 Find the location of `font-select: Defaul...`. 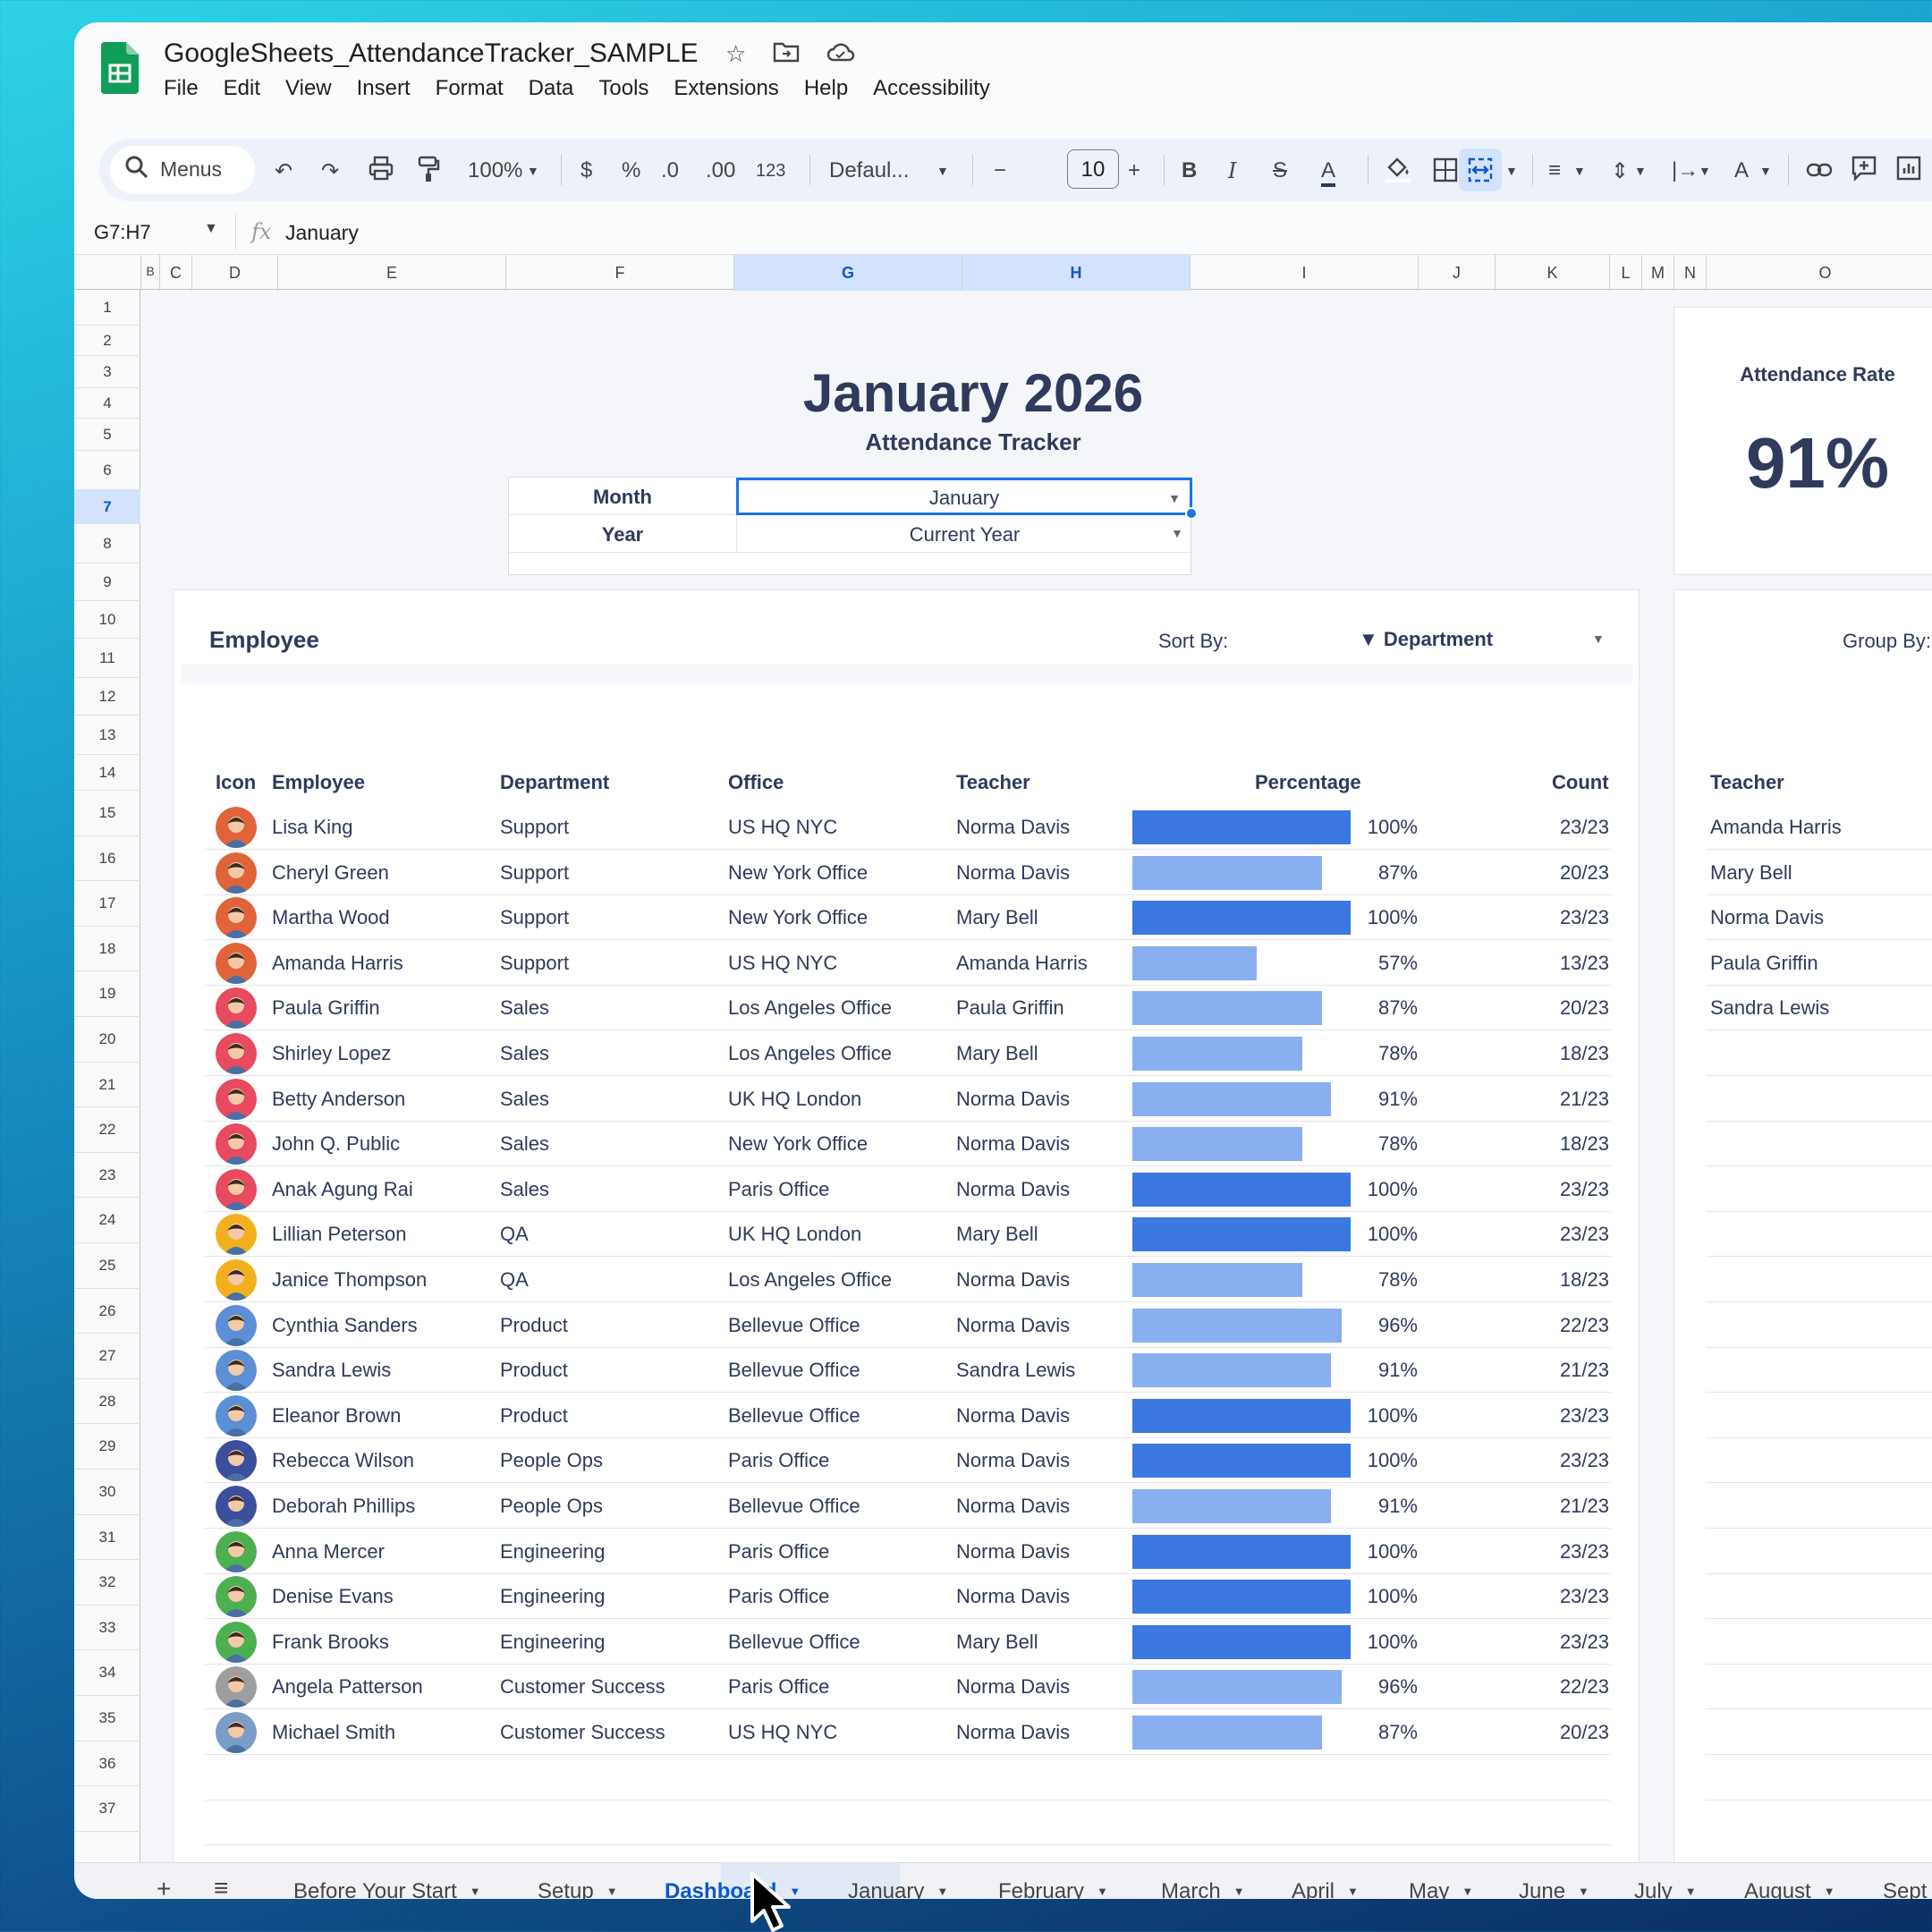

font-select: Defaul... is located at coordinates (869, 170).